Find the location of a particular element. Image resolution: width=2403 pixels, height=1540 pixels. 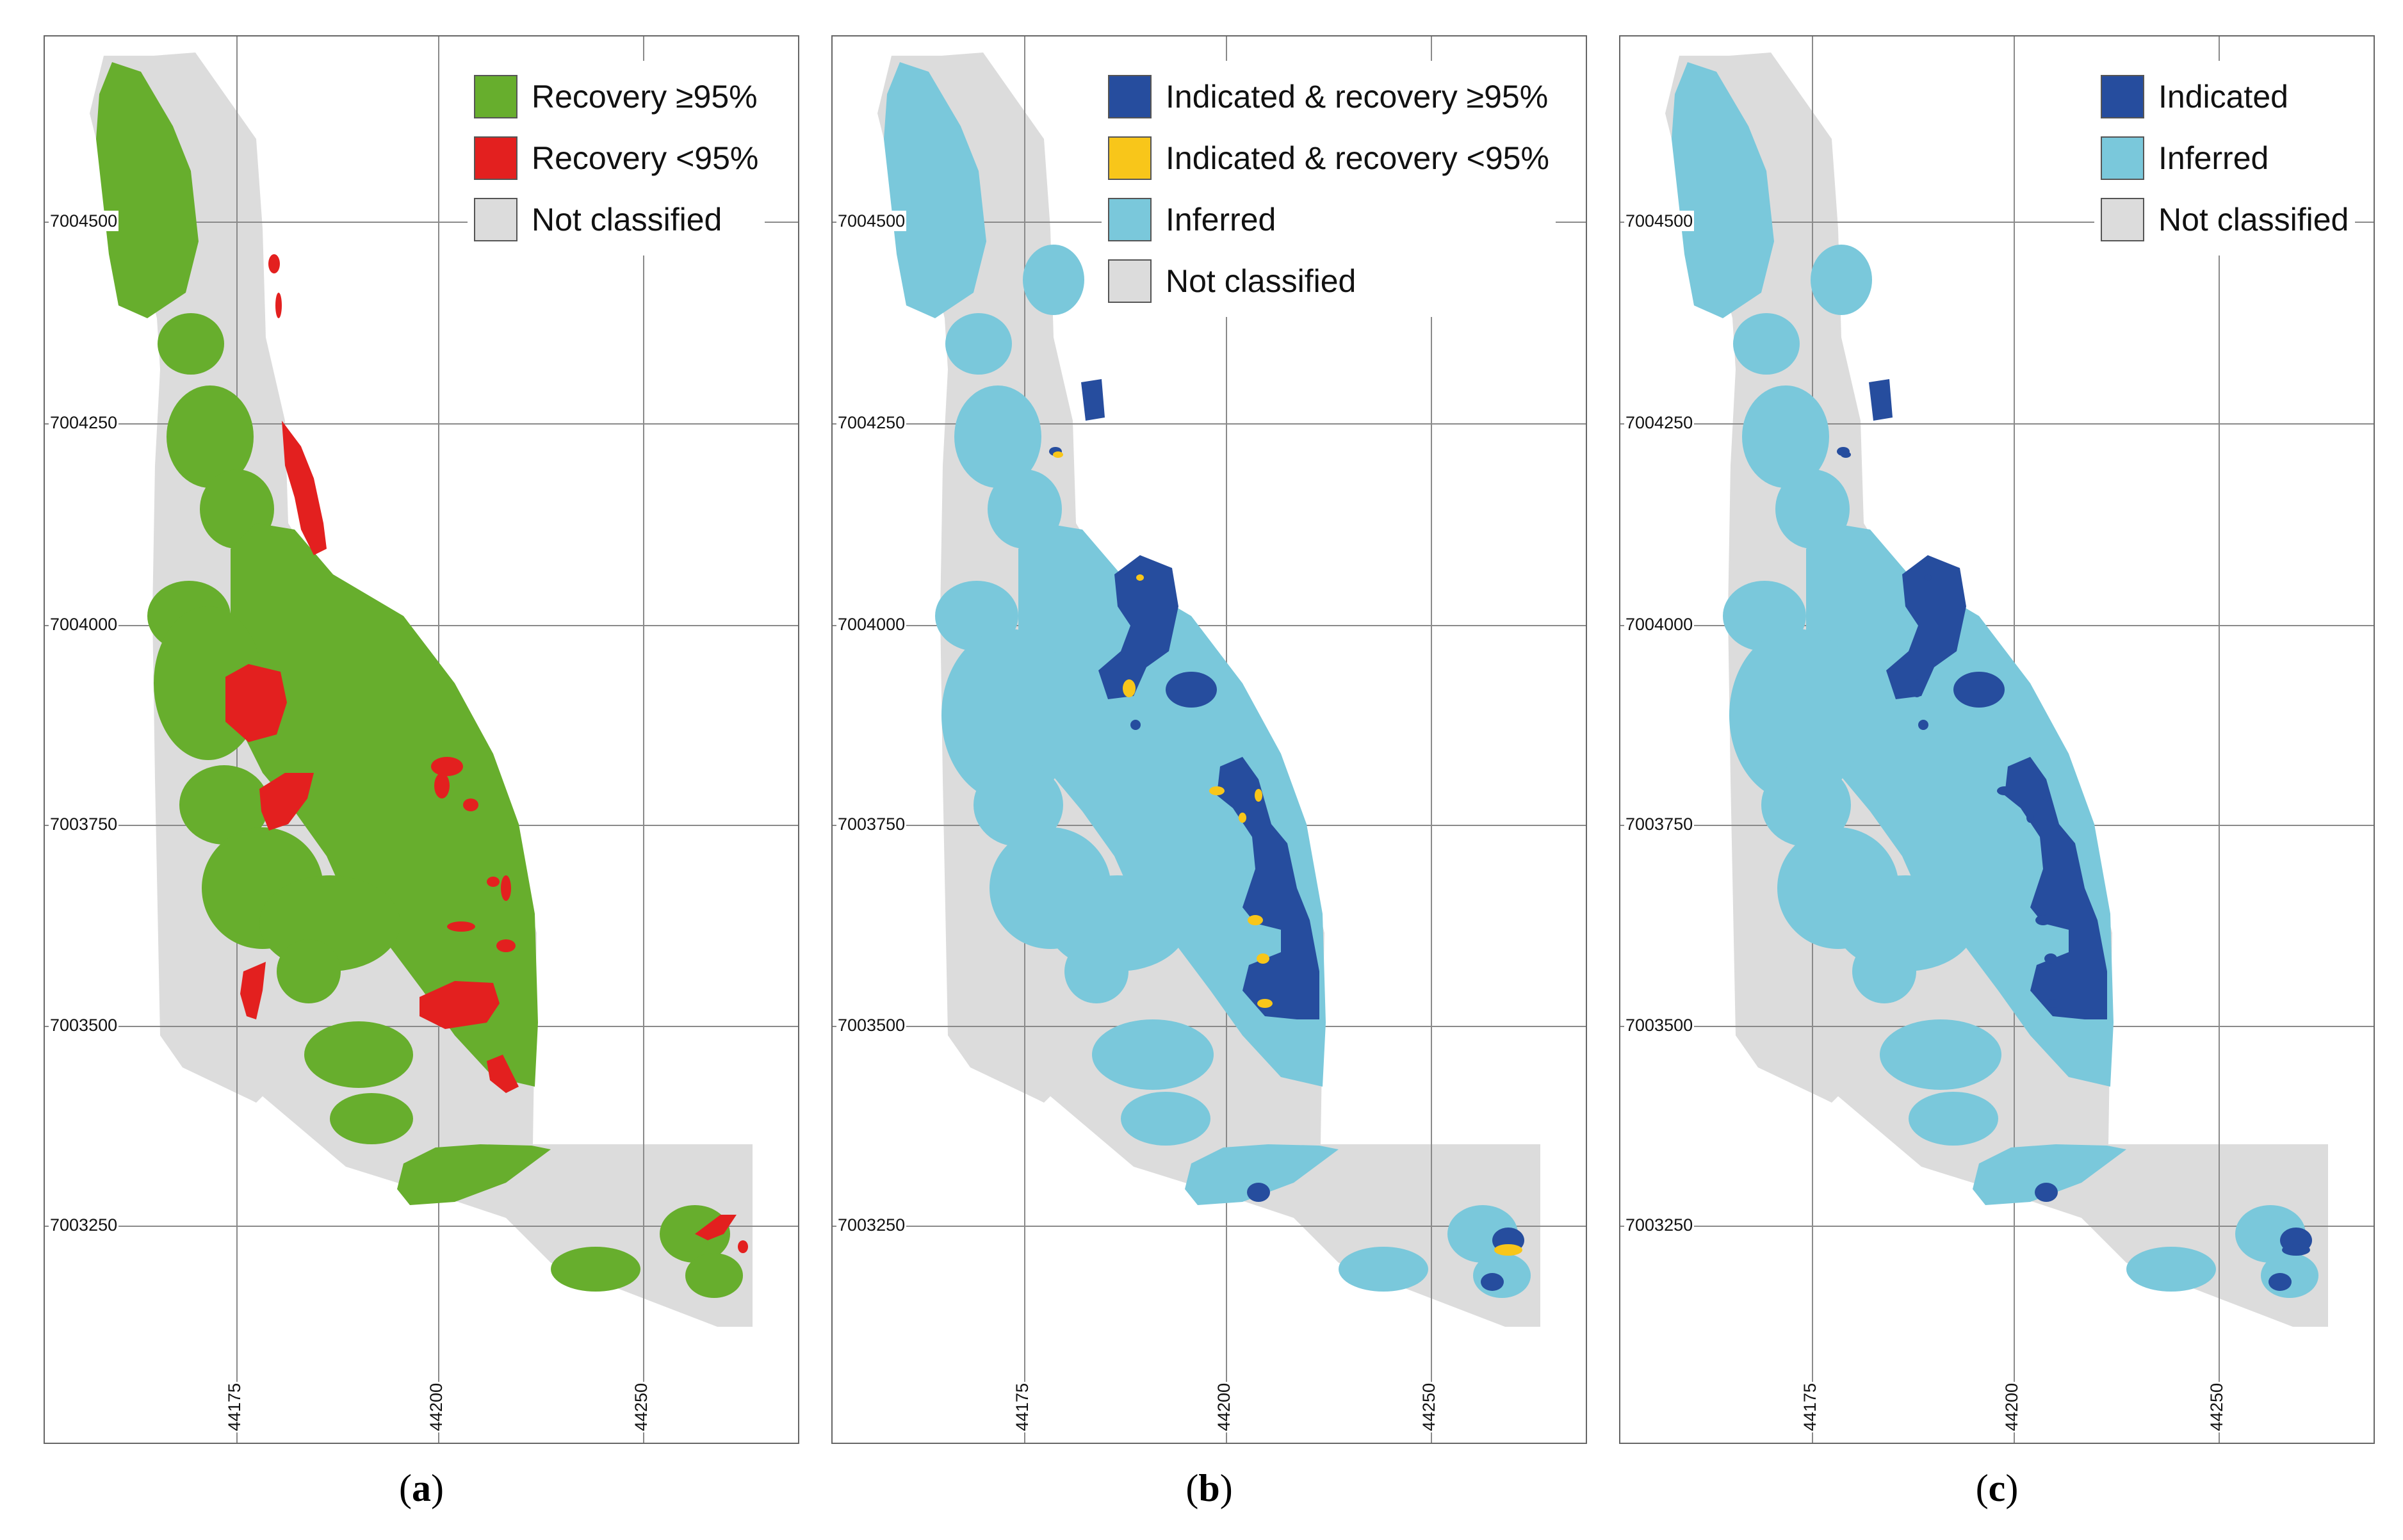

caption-letter: b is located at coordinates (1209, 1488).